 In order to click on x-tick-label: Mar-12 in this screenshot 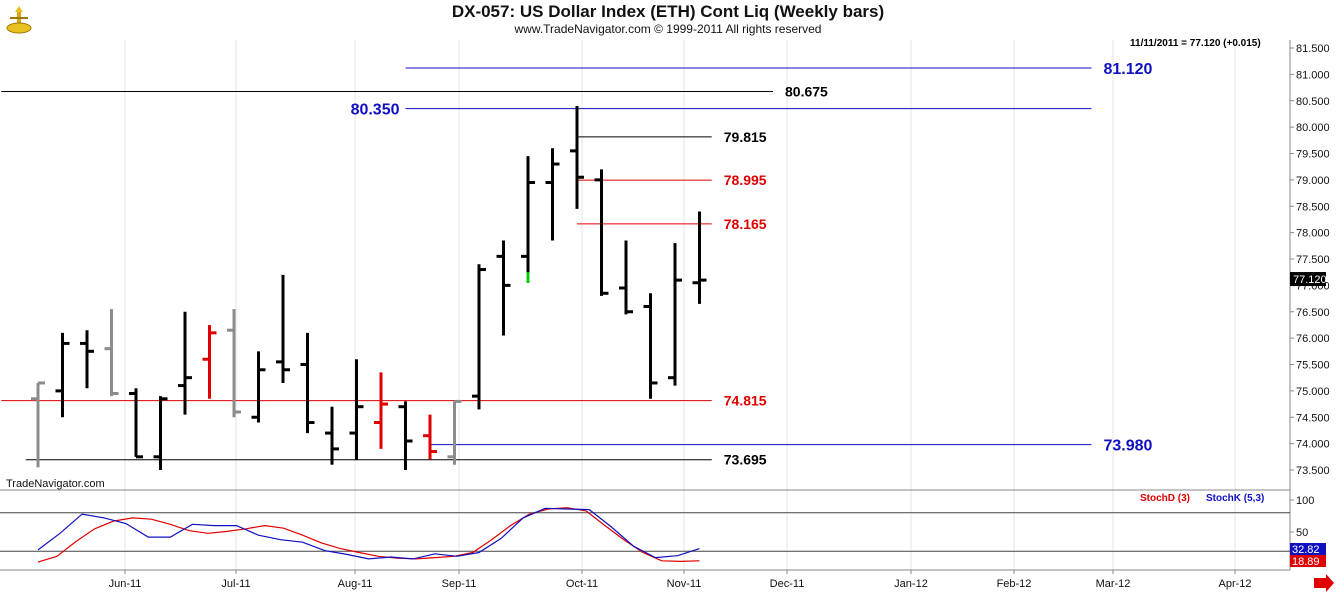, I will do `click(1113, 584)`.